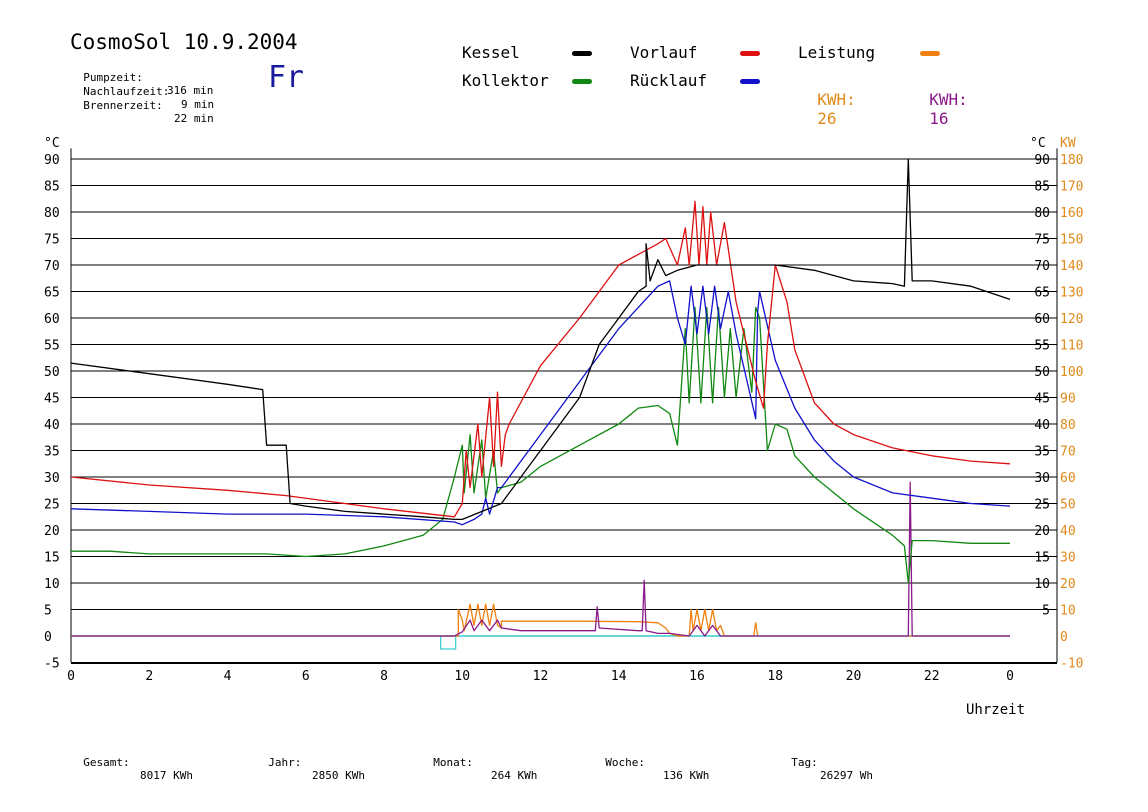  Describe the element at coordinates (804, 762) in the screenshot. I see `footer-label: Tag:` at that location.